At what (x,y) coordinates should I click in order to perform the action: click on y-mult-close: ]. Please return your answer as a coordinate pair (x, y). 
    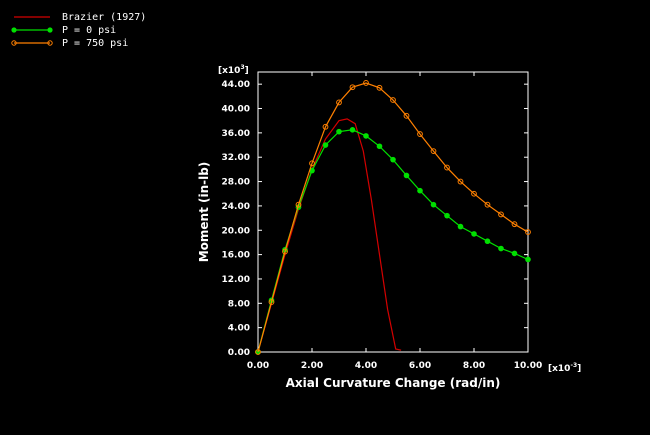
    Looking at the image, I should click on (247, 71).